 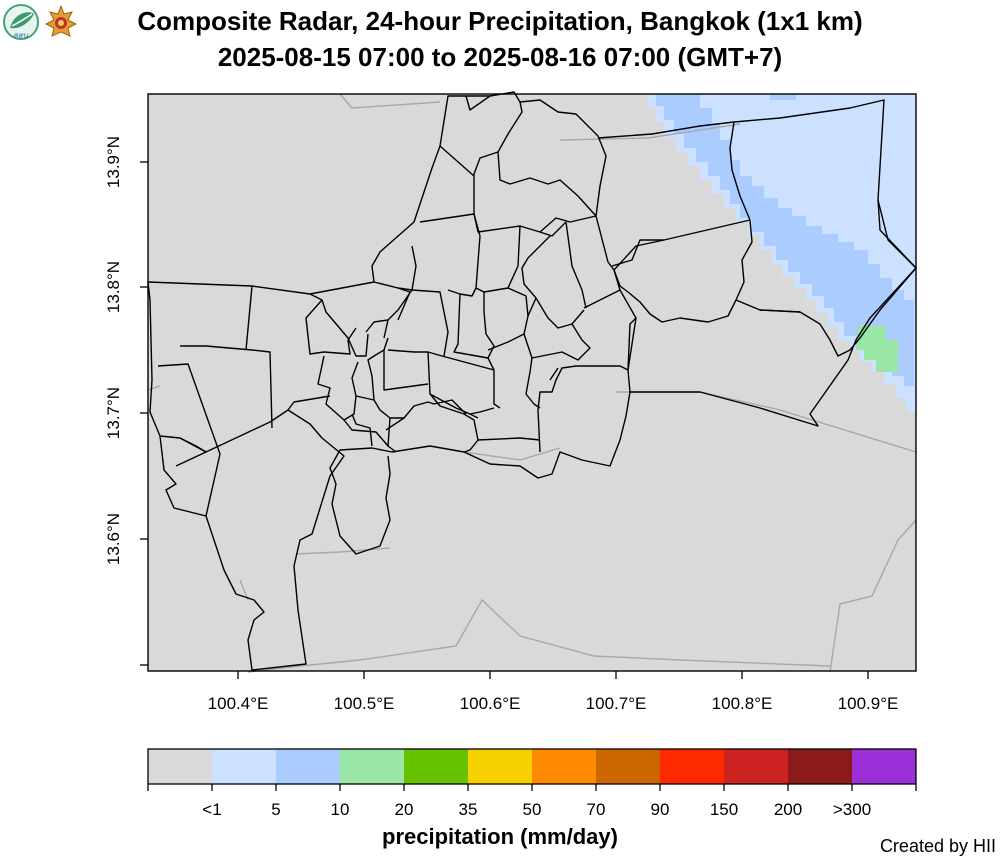 I want to click on colorbar-label: >300, so click(x=852, y=809).